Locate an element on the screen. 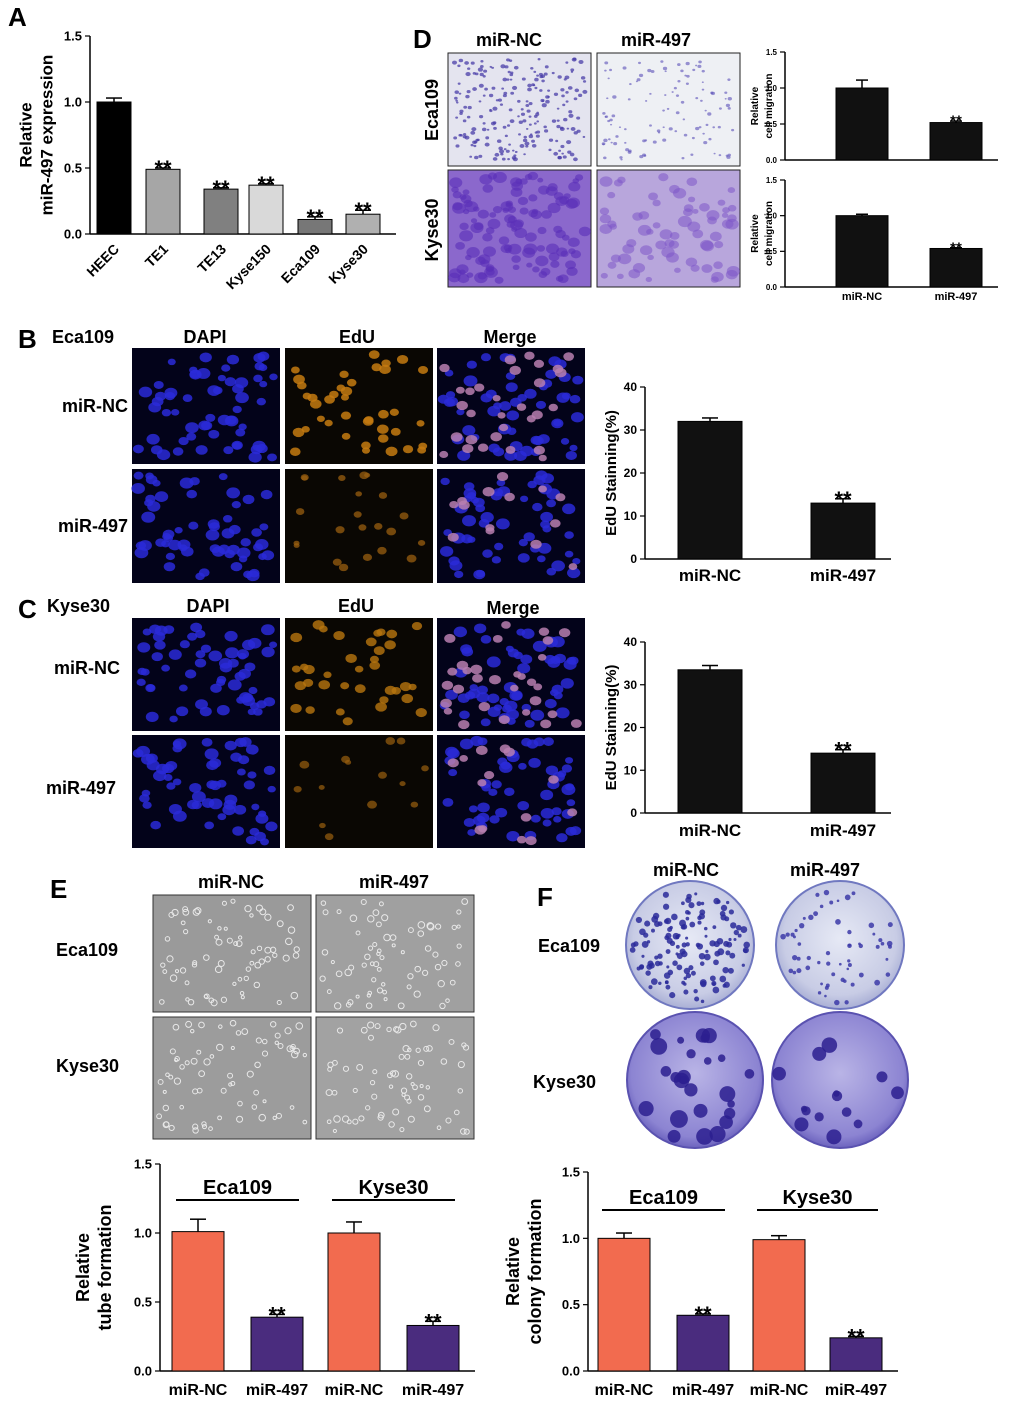  c-cell-line: Kyse30 is located at coordinates (78, 606).